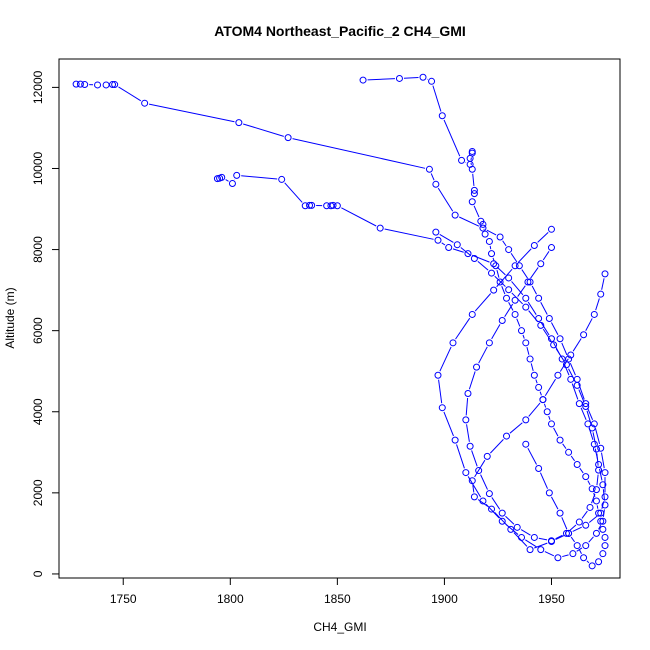 Image resolution: width=650 pixels, height=650 pixels. Describe the element at coordinates (551, 599) in the screenshot. I see `x-tick-label: 1950` at that location.